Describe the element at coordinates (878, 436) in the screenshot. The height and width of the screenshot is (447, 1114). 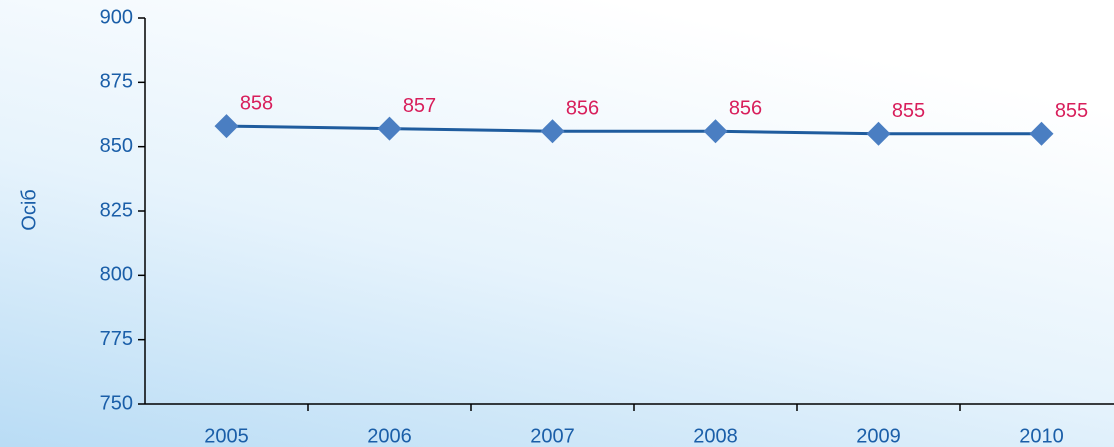
I see `x-tick-label: 2009` at that location.